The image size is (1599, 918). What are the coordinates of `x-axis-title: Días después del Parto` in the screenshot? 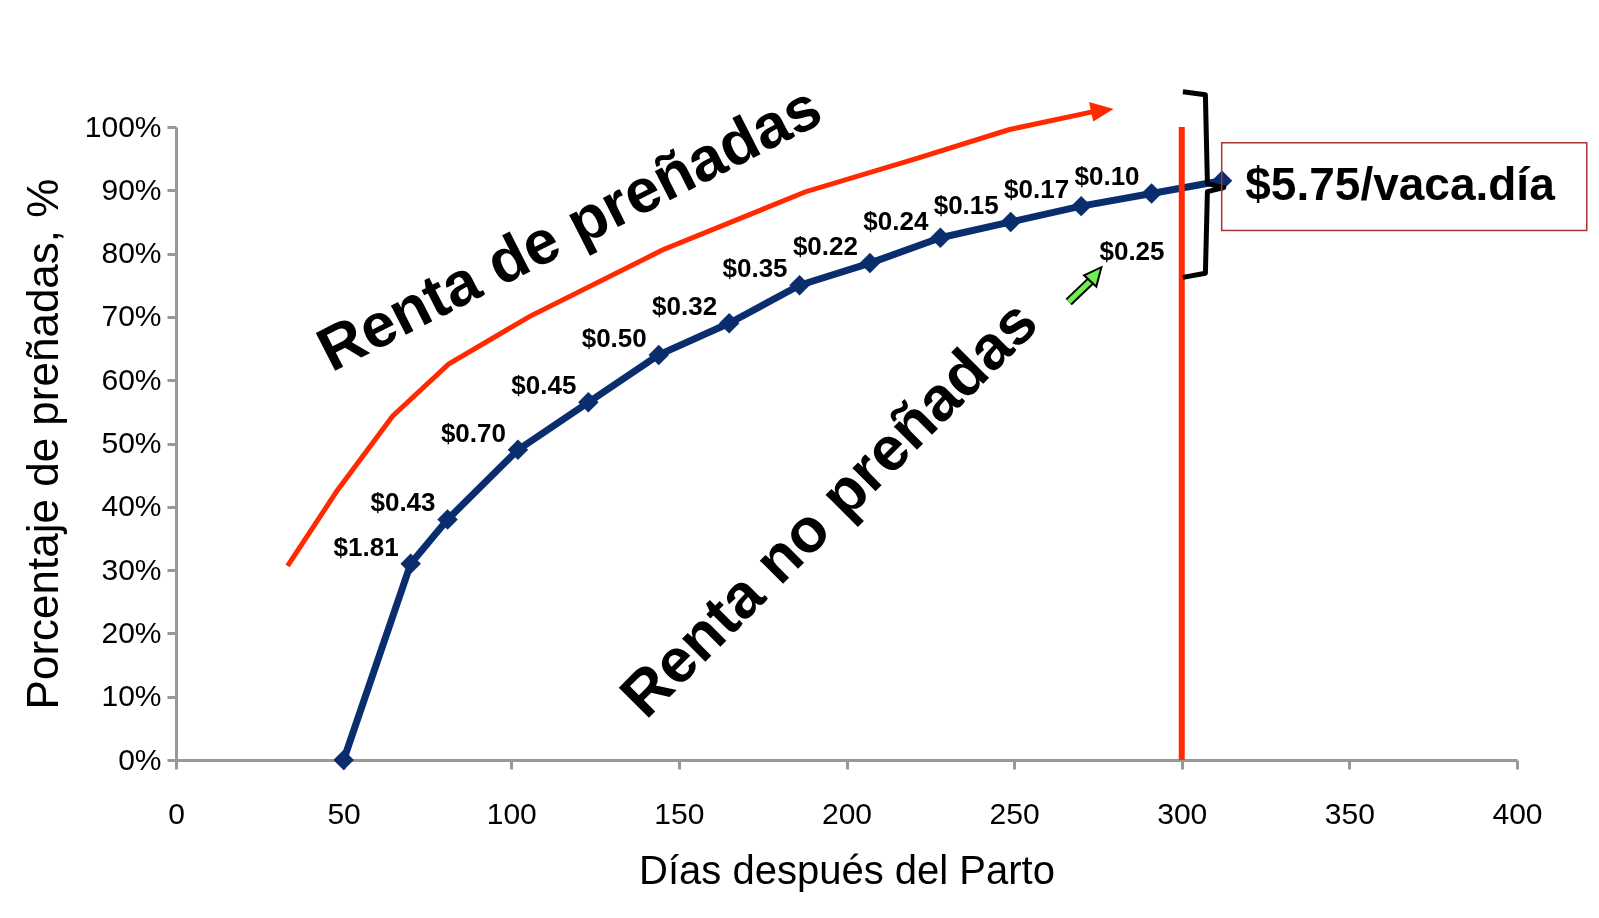 It's located at (847, 869).